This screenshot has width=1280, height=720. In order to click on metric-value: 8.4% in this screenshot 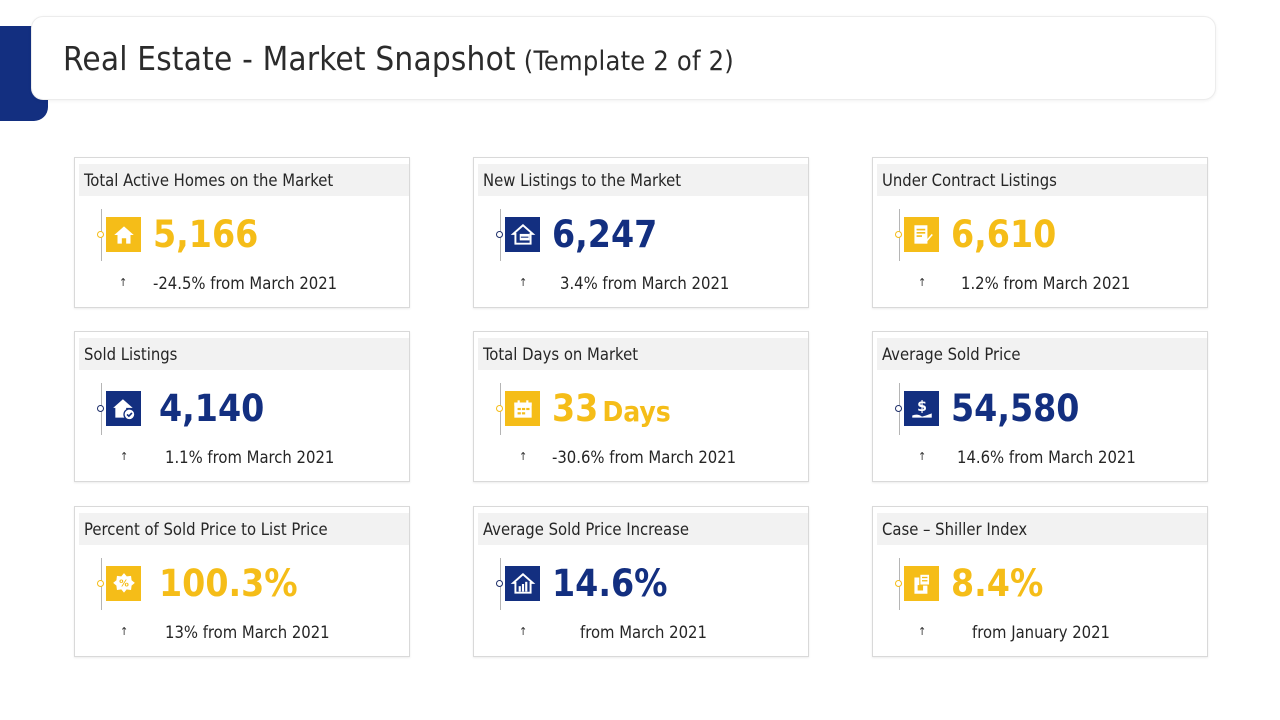, I will do `click(997, 583)`.